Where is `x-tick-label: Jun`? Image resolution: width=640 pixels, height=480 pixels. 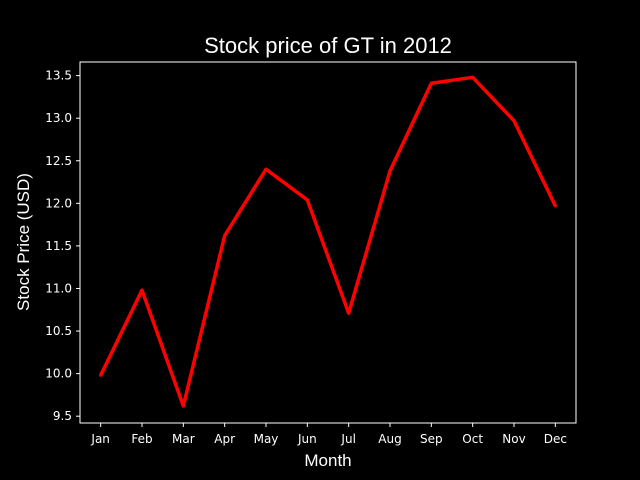 x-tick-label: Jun is located at coordinates (307, 439).